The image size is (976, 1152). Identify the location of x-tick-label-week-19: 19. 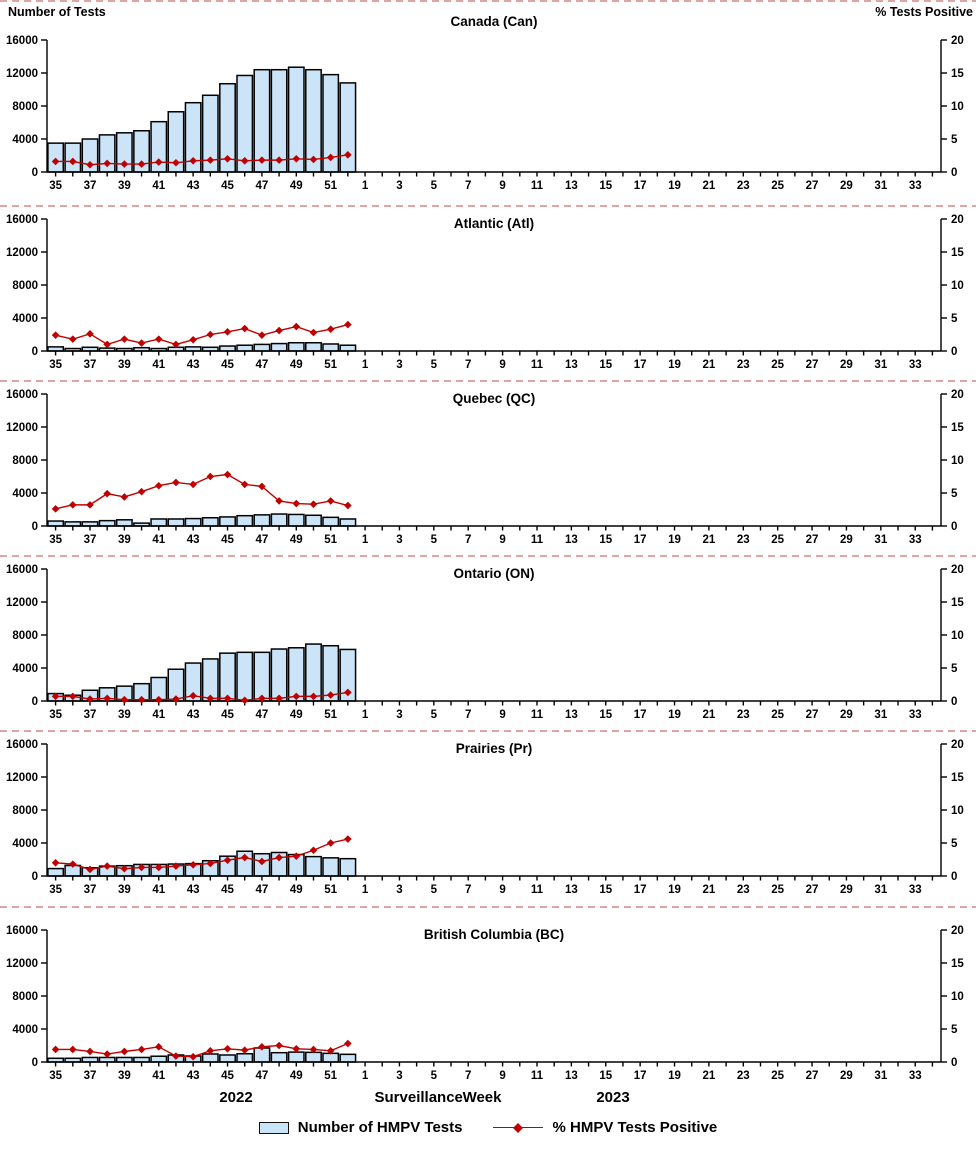
(674, 365).